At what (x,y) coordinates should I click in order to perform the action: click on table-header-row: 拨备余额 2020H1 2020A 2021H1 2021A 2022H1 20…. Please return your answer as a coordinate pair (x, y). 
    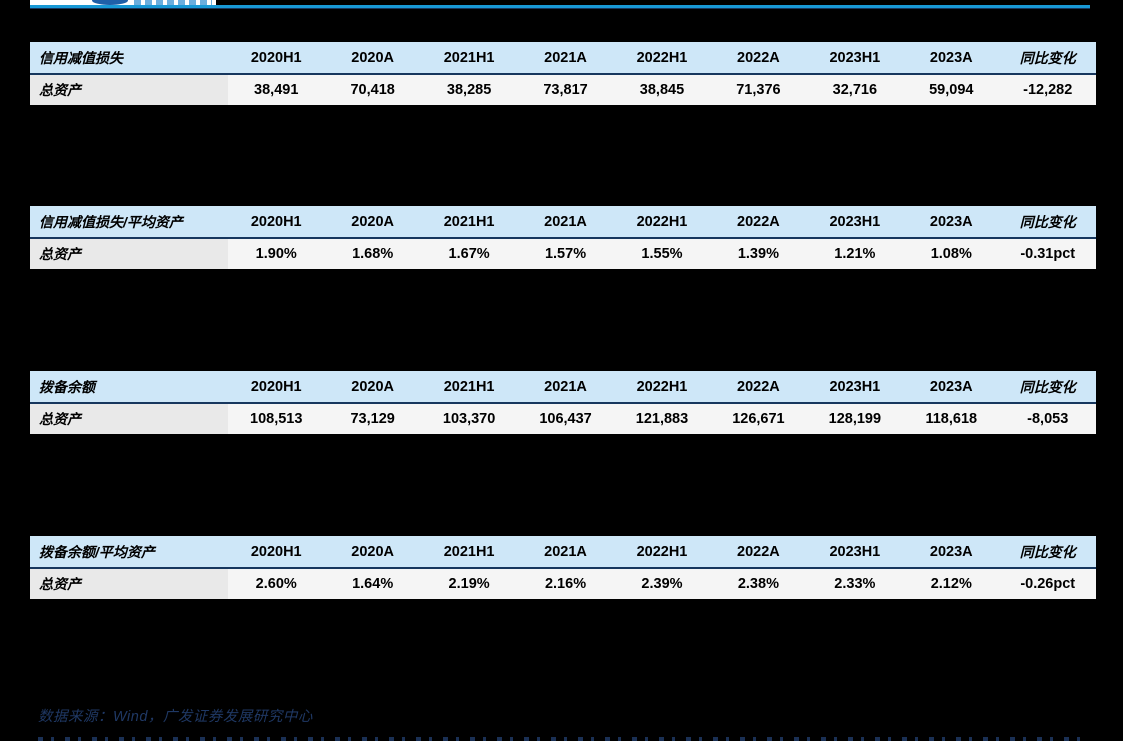
    Looking at the image, I should click on (563, 387).